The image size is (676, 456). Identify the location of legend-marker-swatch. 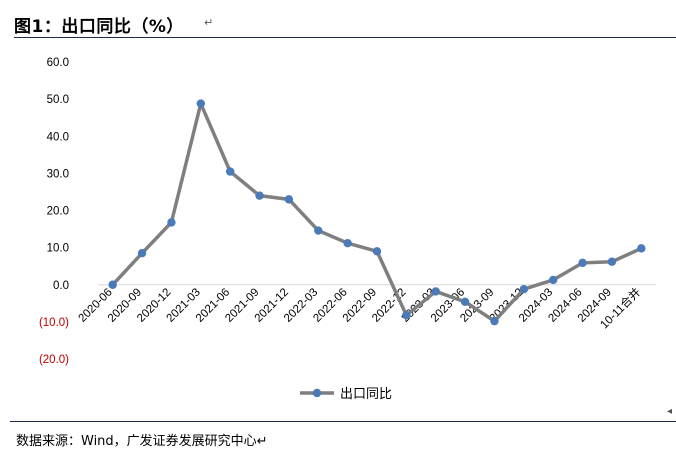
(317, 393).